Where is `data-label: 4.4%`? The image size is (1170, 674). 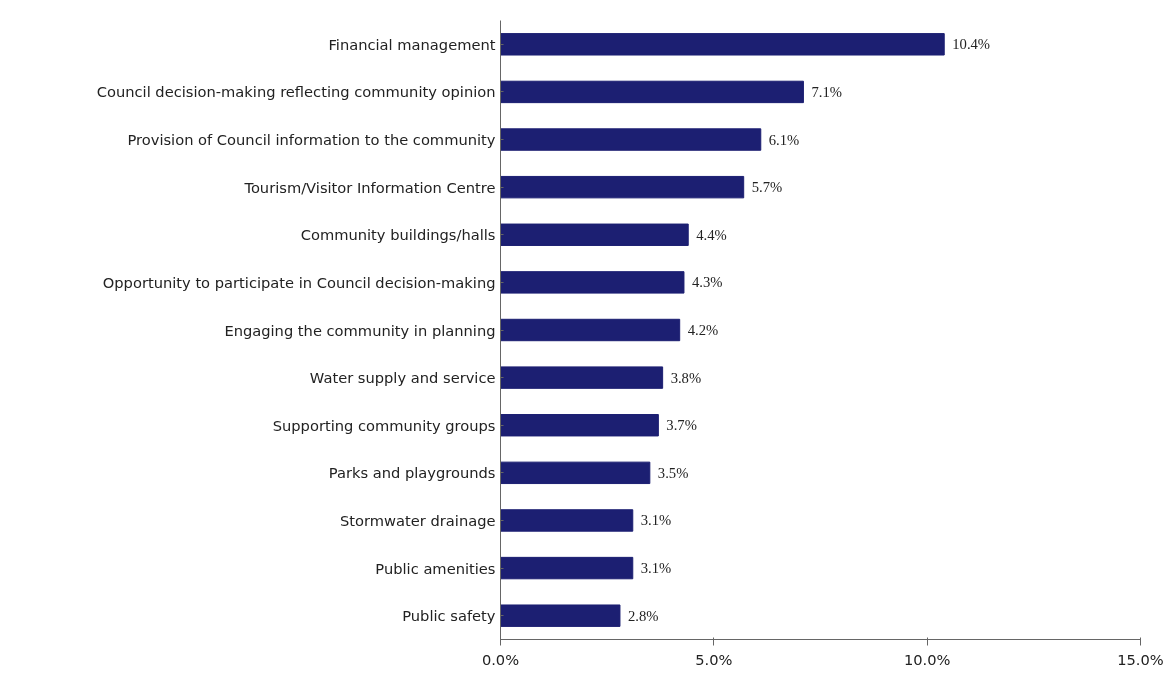
data-label: 4.4% is located at coordinates (711, 234).